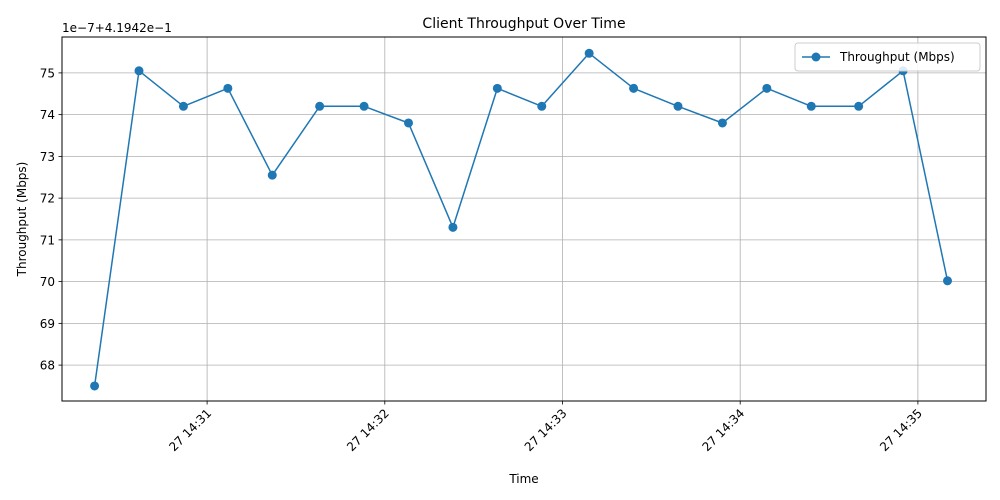 This screenshot has height=500, width=1000. I want to click on x-tick-label: 27 14:32, so click(368, 430).